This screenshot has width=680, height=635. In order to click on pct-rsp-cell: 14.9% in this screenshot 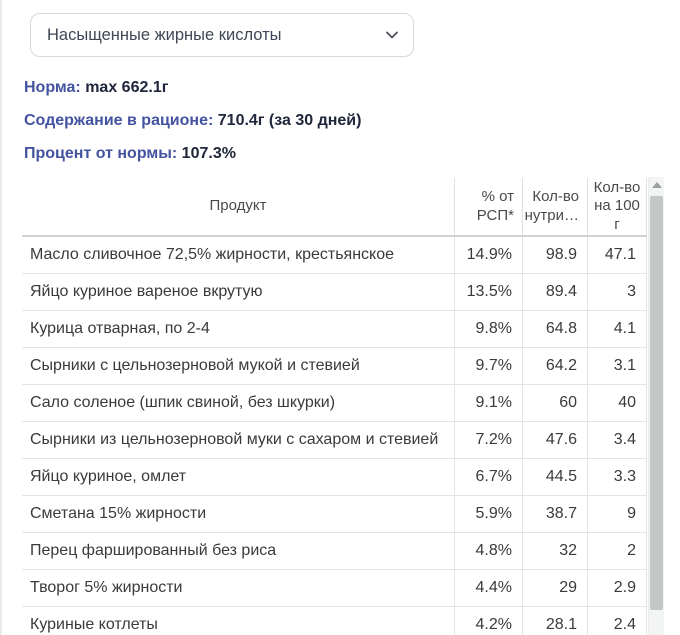, I will do `click(488, 255)`.